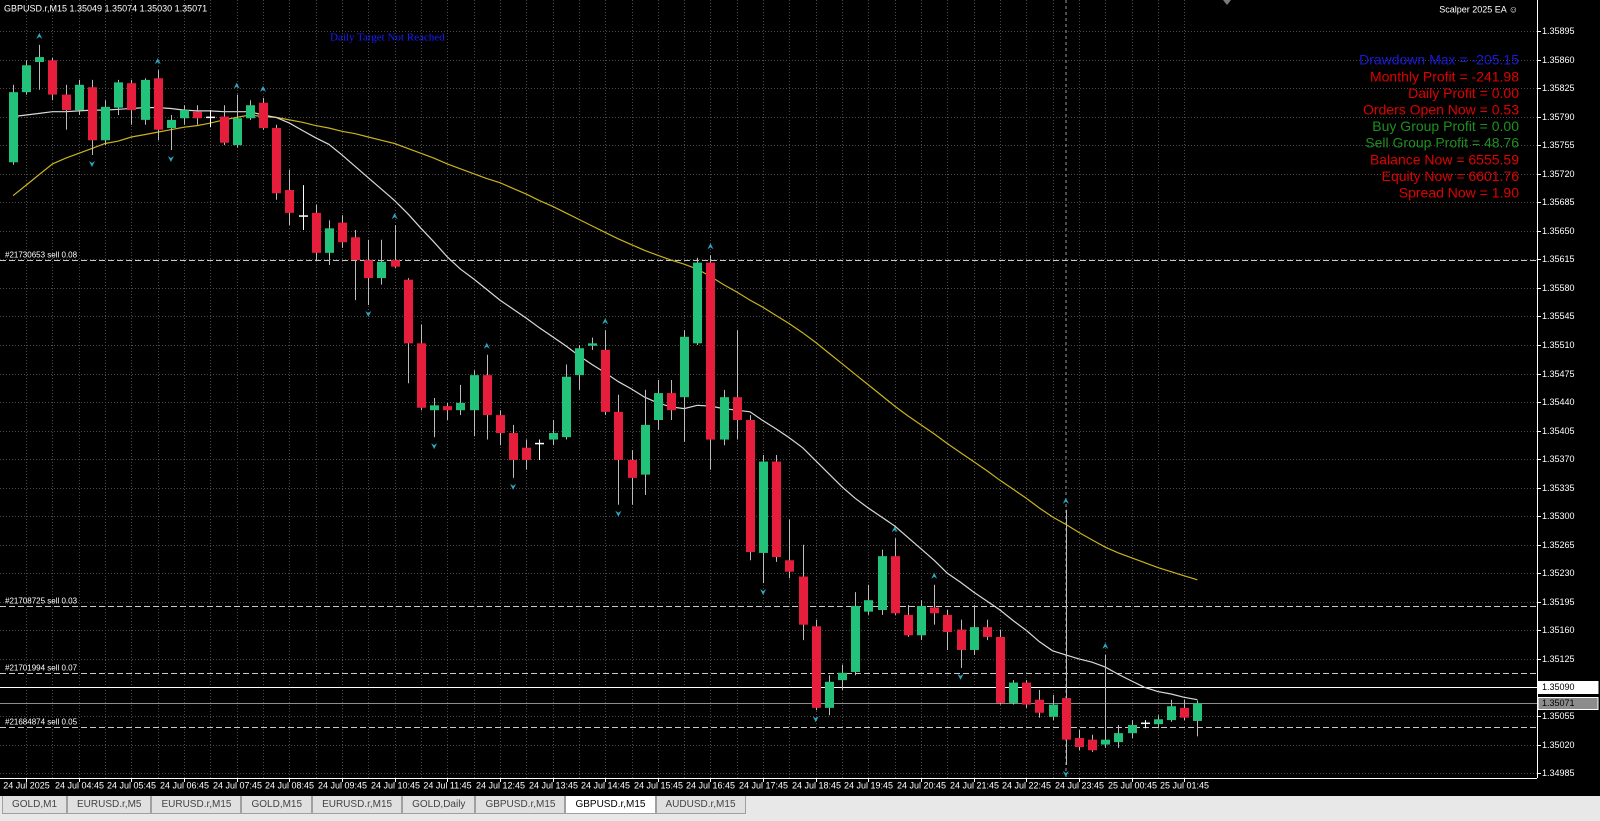 The image size is (1600, 821). I want to click on y-tick-label: 1.35125, so click(1558, 659).